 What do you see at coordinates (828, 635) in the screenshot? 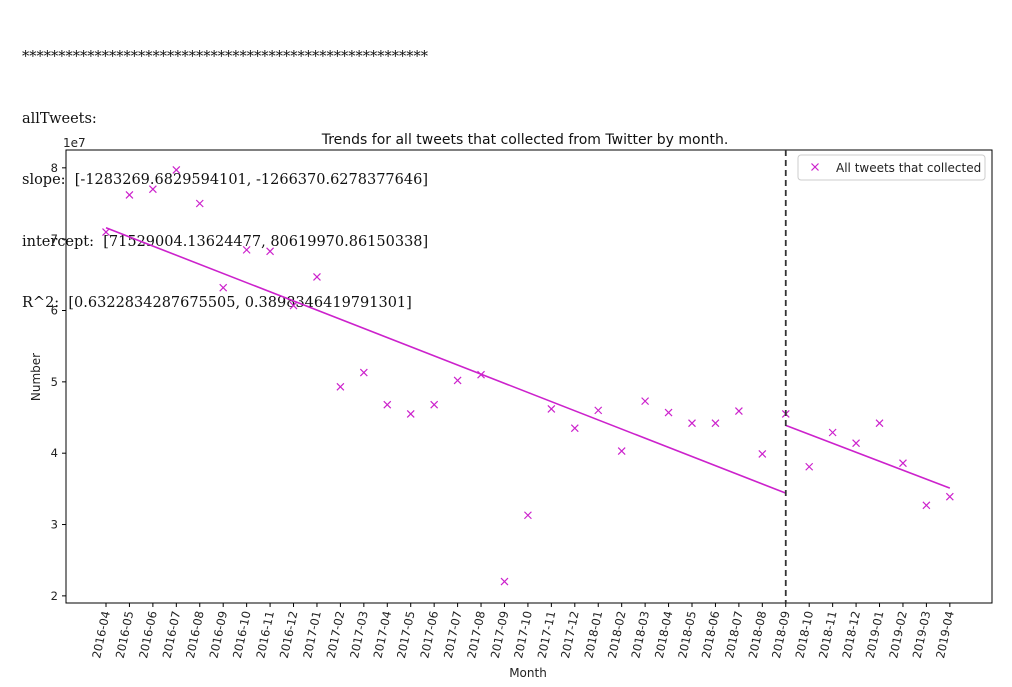
I see `x-tick-label-2018-11: 2018-11` at bounding box center [828, 635].